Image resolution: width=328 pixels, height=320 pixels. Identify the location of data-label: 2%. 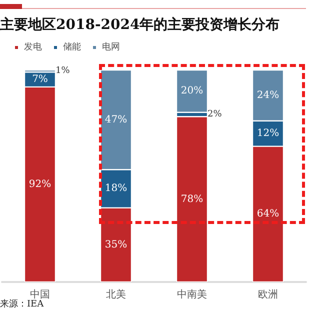
(215, 115).